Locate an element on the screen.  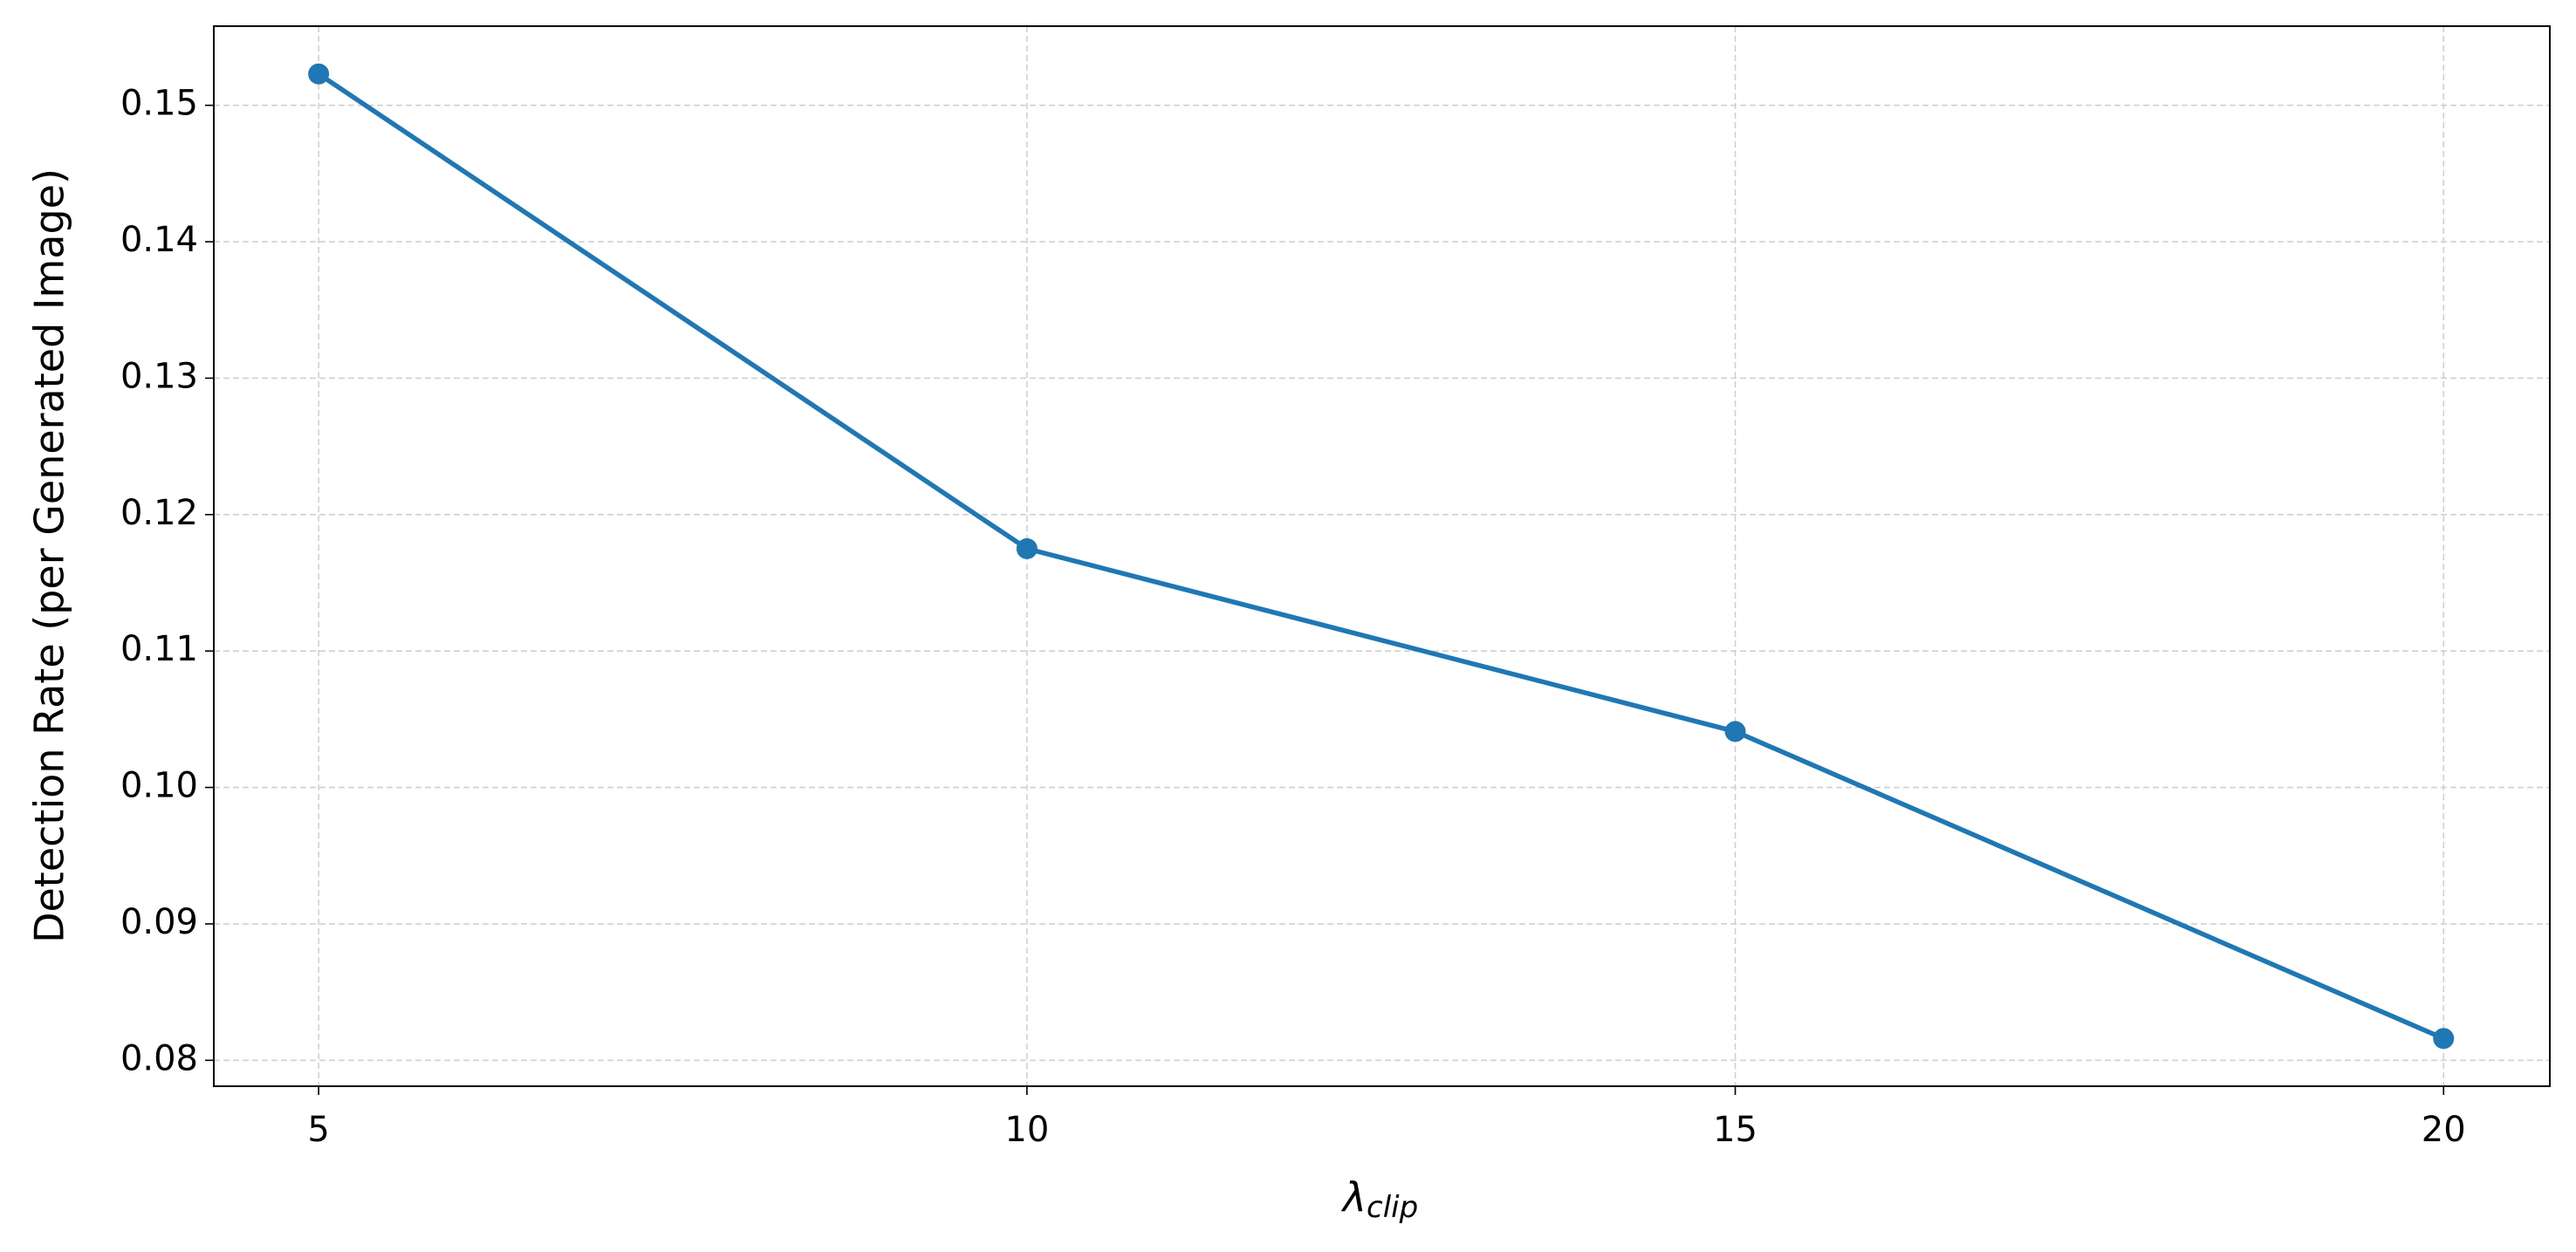
y-axis-label: Detection Rate (per Generated Image) is located at coordinates (50, 555).